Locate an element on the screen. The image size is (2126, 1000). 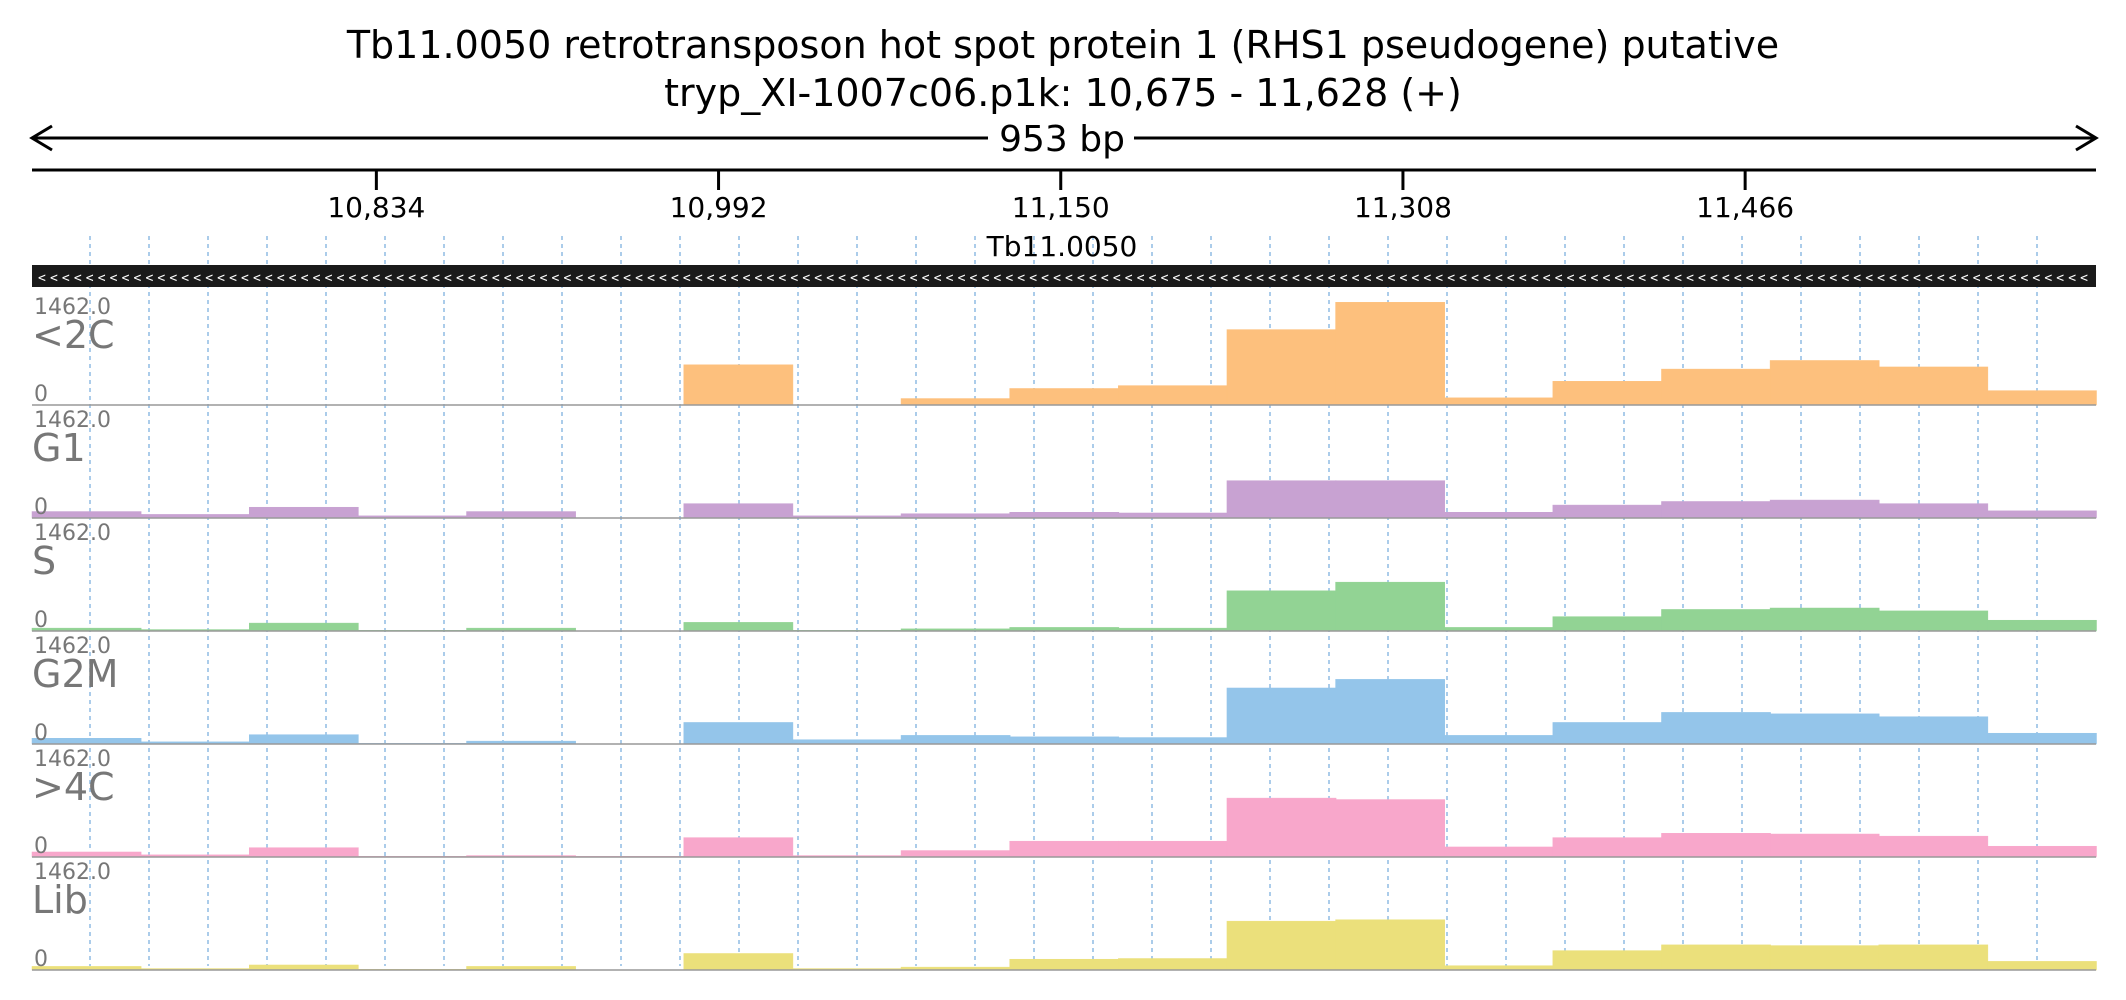
scale-tick-label: 11,150 is located at coordinates (1061, 207).